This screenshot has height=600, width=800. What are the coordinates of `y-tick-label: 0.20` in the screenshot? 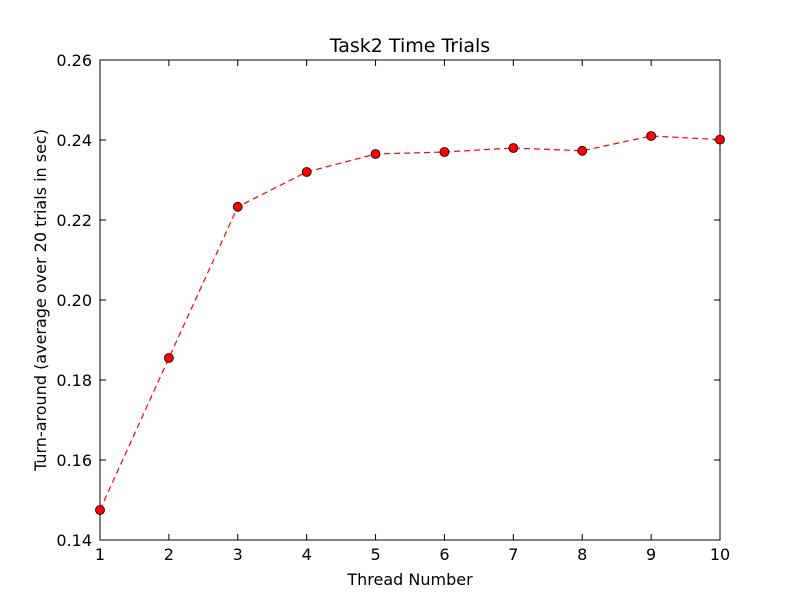 It's located at (74, 300).